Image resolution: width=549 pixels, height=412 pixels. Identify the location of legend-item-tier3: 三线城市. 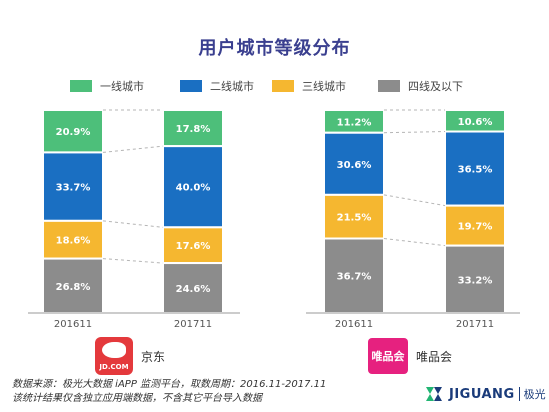
(309, 86).